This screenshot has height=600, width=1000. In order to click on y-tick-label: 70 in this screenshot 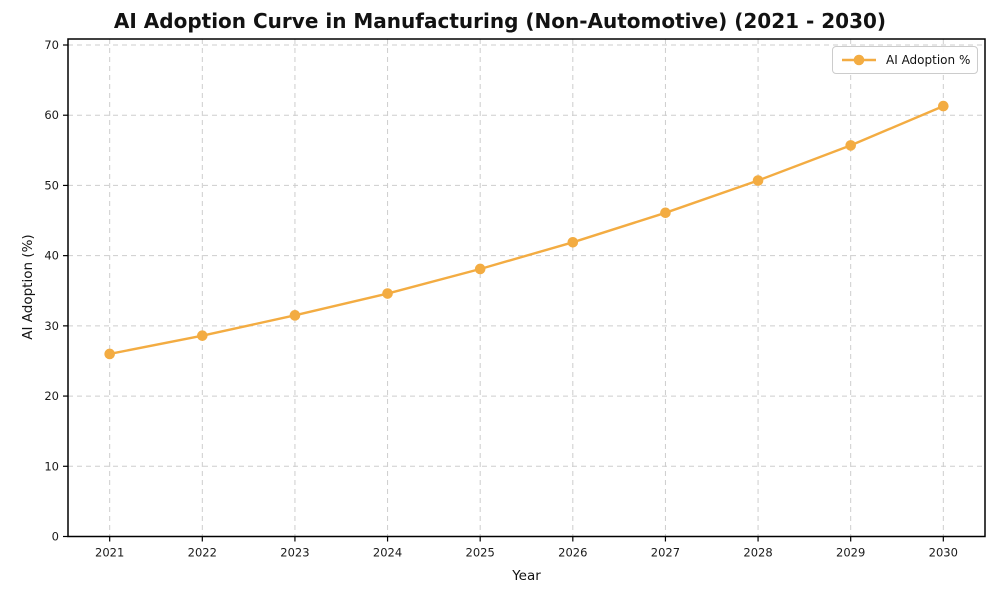, I will do `click(51, 45)`.